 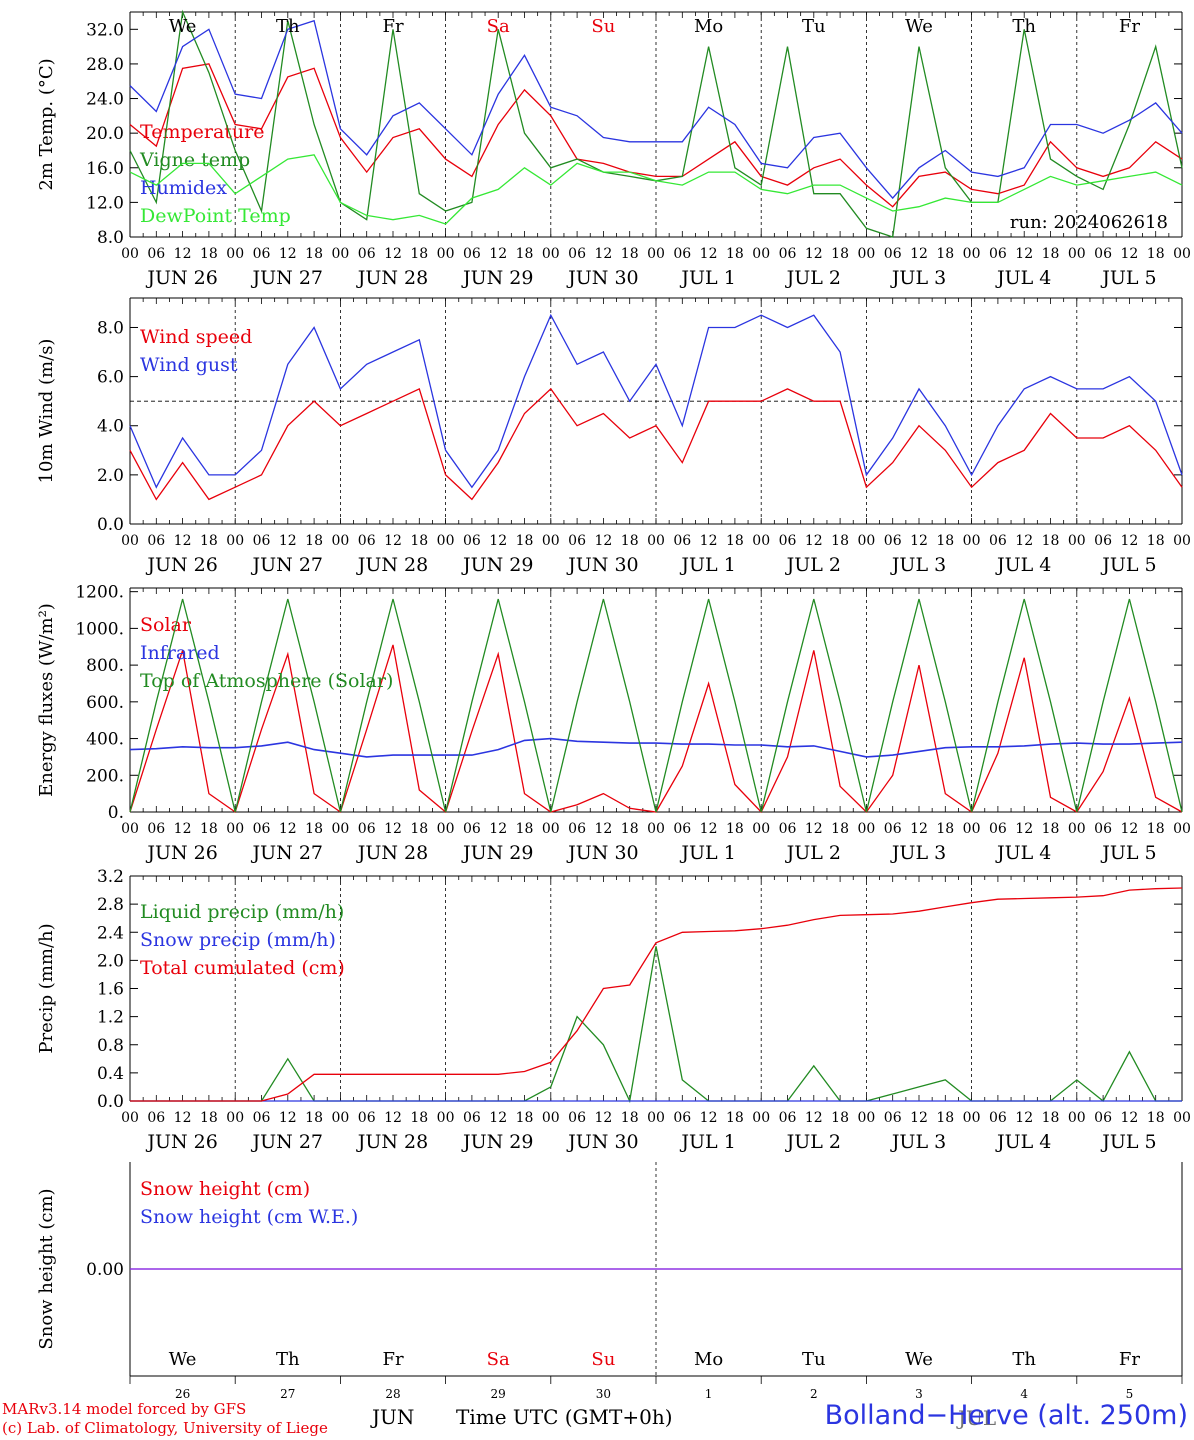 I want to click on legend-entry: Snow height (cm W.E.), so click(x=249, y=1217).